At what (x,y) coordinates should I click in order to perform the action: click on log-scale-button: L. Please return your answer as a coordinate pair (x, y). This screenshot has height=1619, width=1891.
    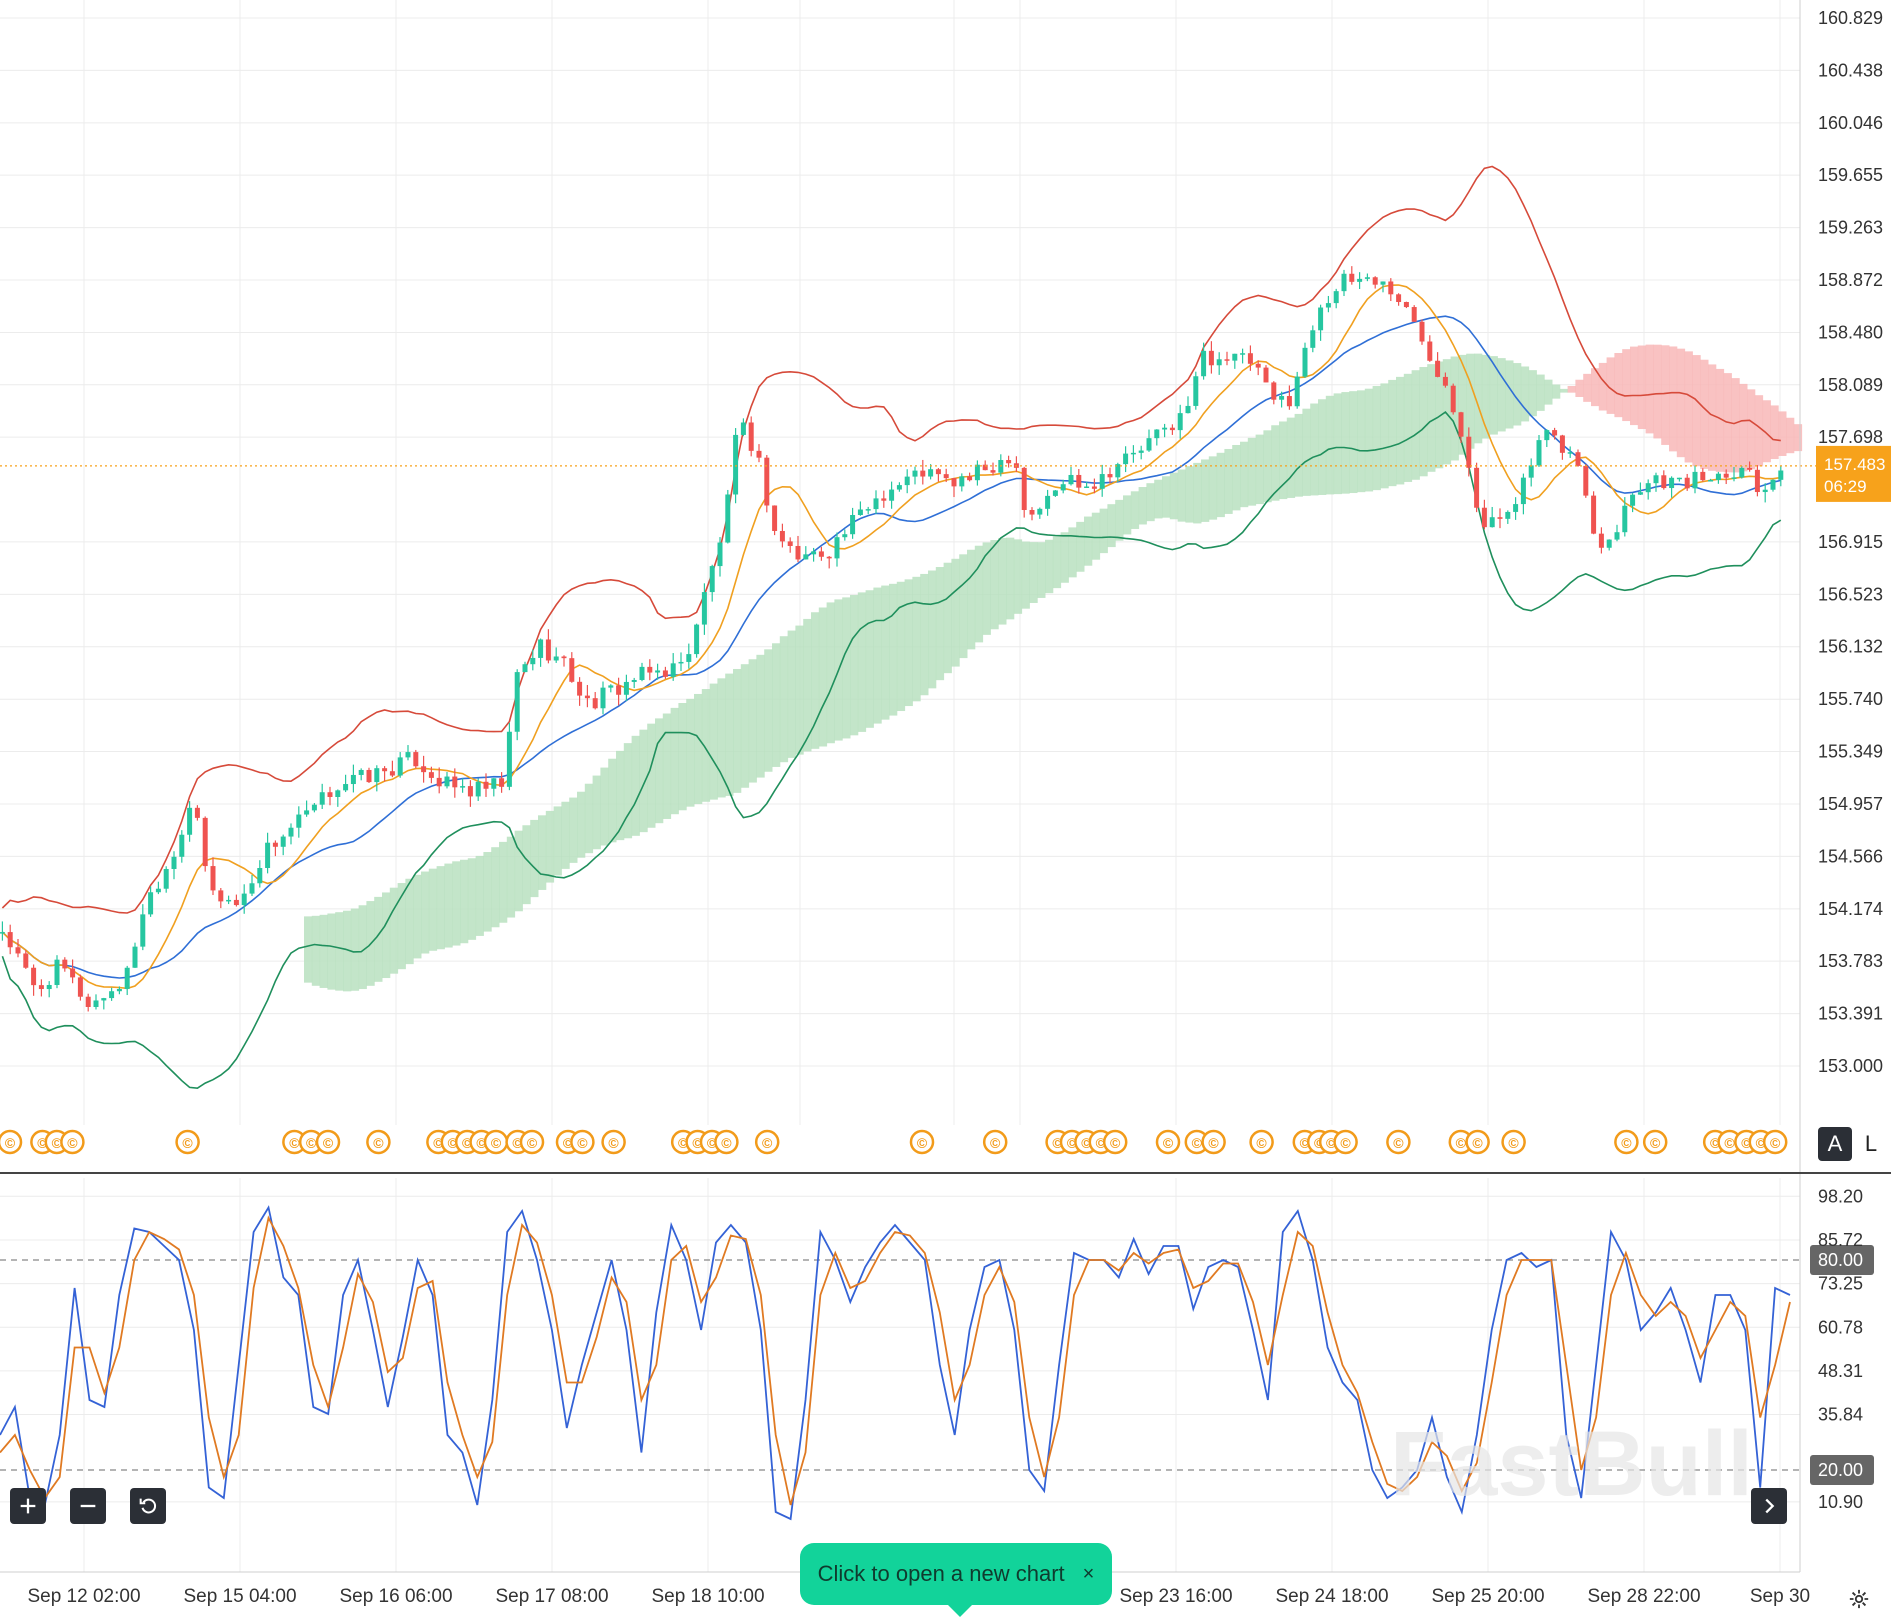
    Looking at the image, I should click on (1871, 1144).